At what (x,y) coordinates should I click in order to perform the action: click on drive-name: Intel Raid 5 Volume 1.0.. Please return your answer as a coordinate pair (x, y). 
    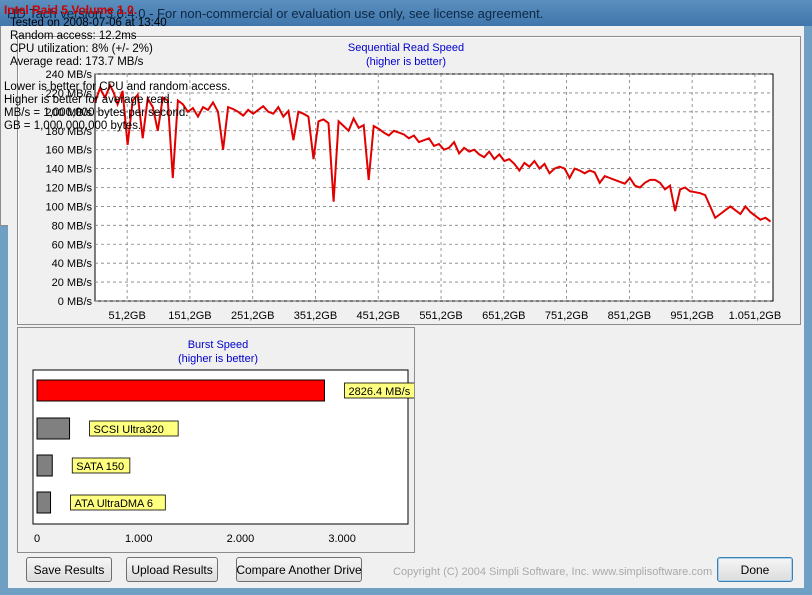
    Looking at the image, I should click on (71, 10).